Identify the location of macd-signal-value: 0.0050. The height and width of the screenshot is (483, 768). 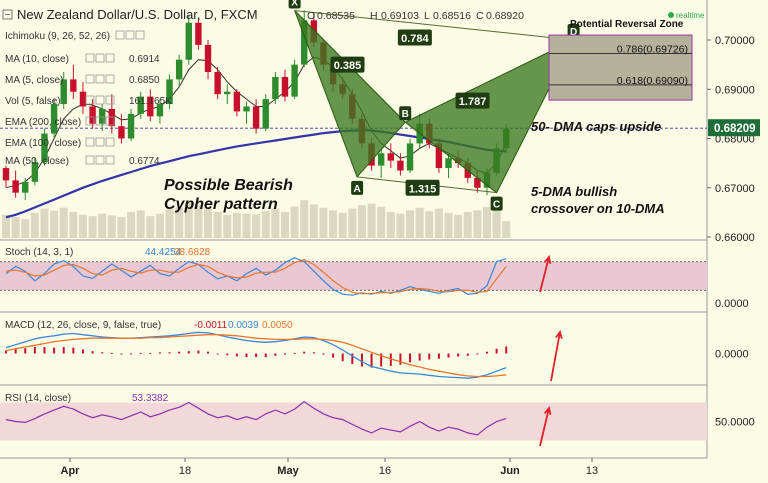
(277, 325).